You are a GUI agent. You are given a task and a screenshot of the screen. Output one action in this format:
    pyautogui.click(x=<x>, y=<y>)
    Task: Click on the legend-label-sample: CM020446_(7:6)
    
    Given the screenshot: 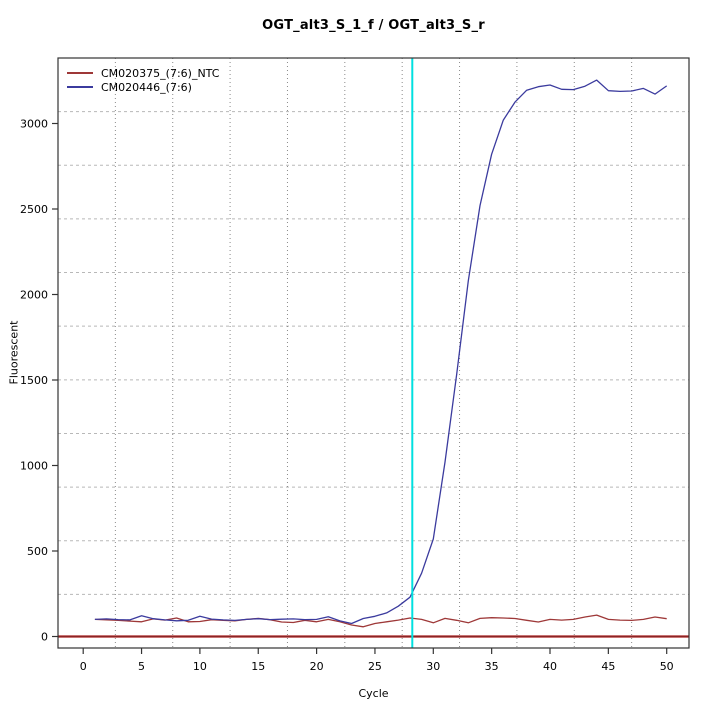 What is the action you would take?
    pyautogui.click(x=146, y=87)
    